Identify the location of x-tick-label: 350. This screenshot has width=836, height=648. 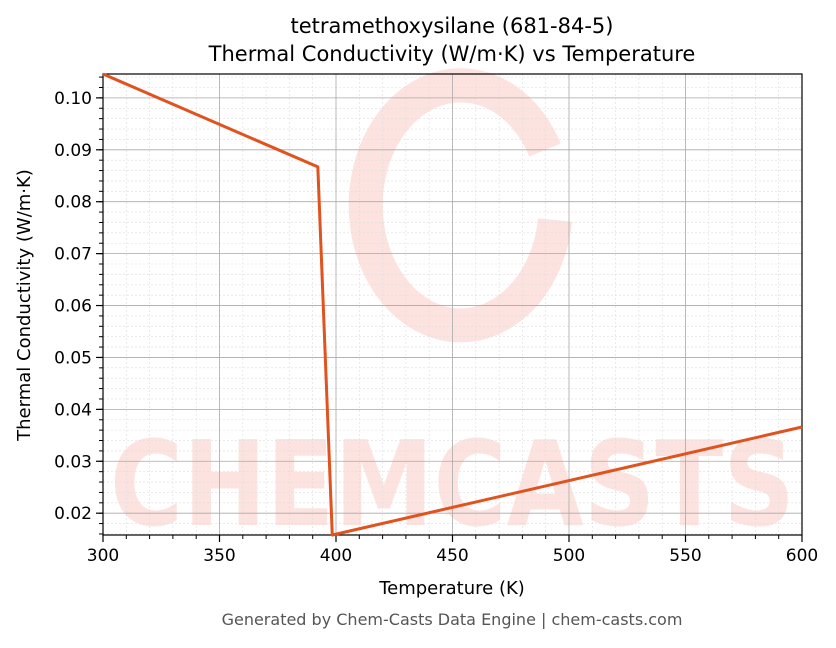
(219, 556).